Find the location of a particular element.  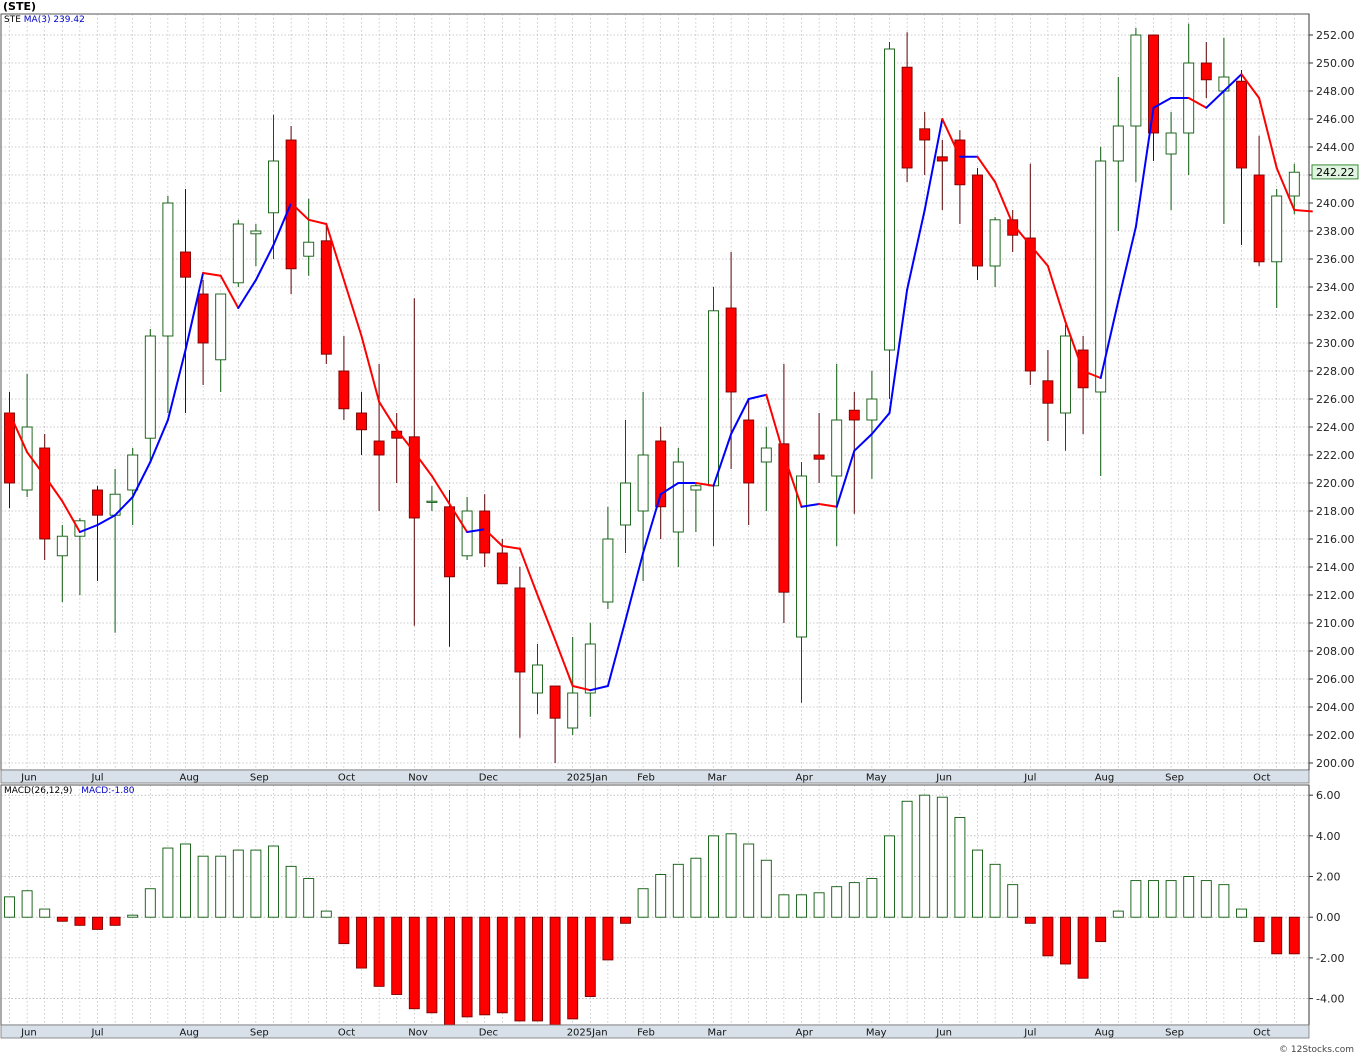

macd-y-tick-label: 0.00 is located at coordinates (1328, 917).